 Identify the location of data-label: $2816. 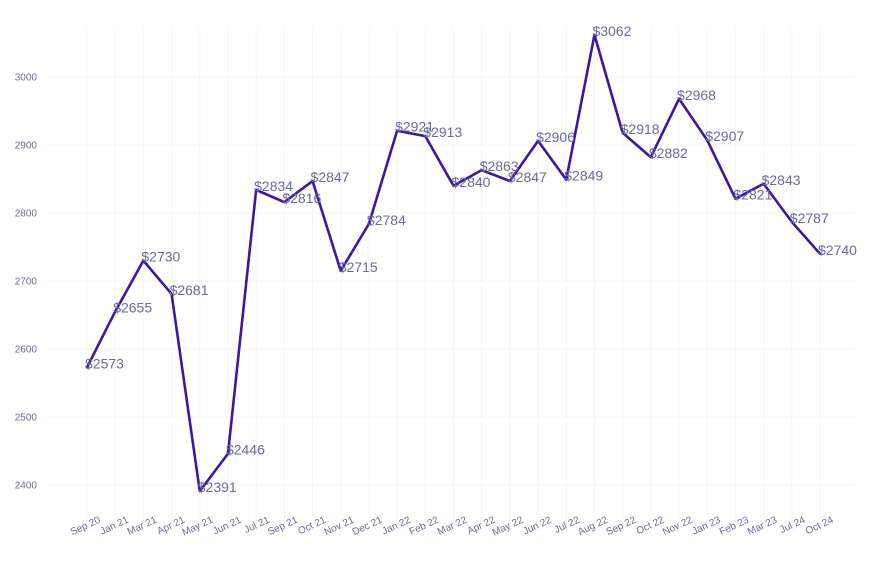
(301, 198).